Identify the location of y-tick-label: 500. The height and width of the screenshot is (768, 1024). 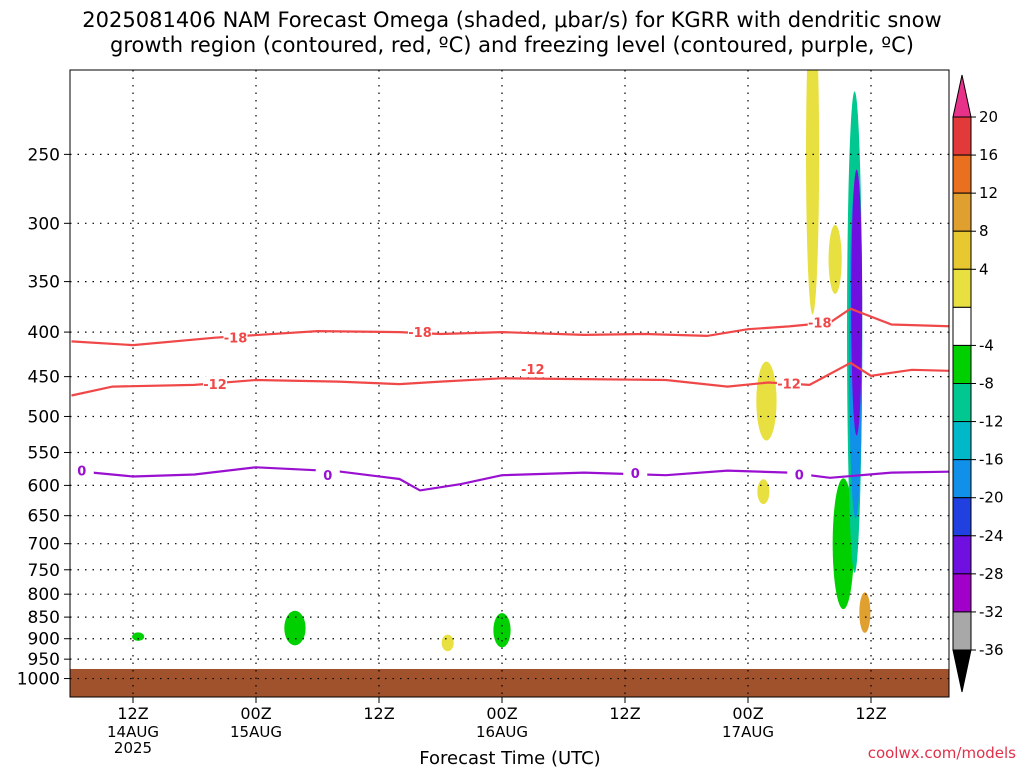
(44, 417).